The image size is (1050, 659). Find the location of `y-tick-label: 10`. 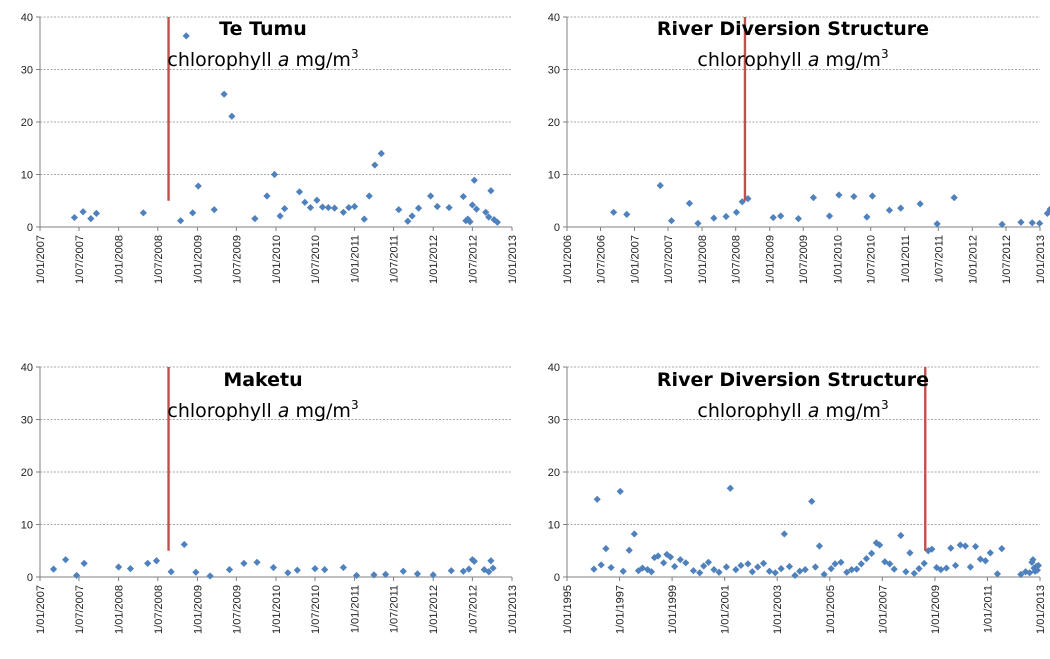

y-tick-label: 10 is located at coordinates (554, 526).